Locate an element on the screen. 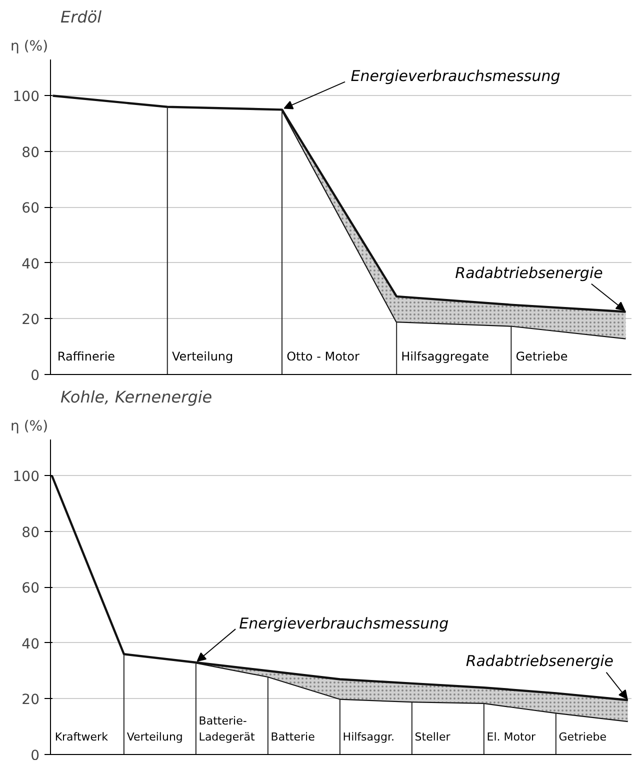 The image size is (639, 766). annotation: Batterie- Ladegerät is located at coordinates (227, 729).